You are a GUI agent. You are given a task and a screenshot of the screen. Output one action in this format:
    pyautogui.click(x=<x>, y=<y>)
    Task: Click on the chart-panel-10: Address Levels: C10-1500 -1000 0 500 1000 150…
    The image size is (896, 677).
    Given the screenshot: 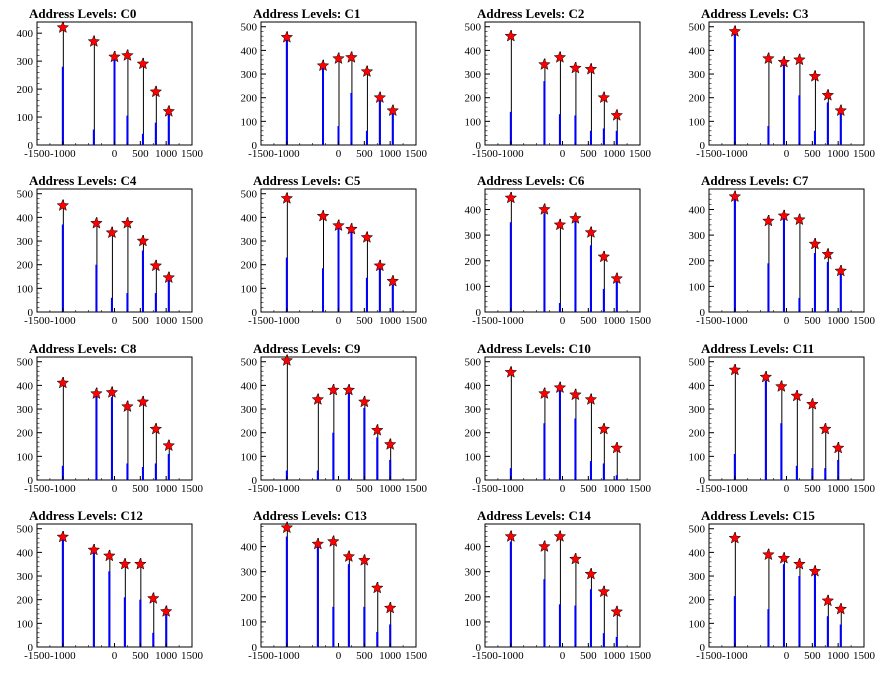 What is the action you would take?
    pyautogui.click(x=558, y=418)
    